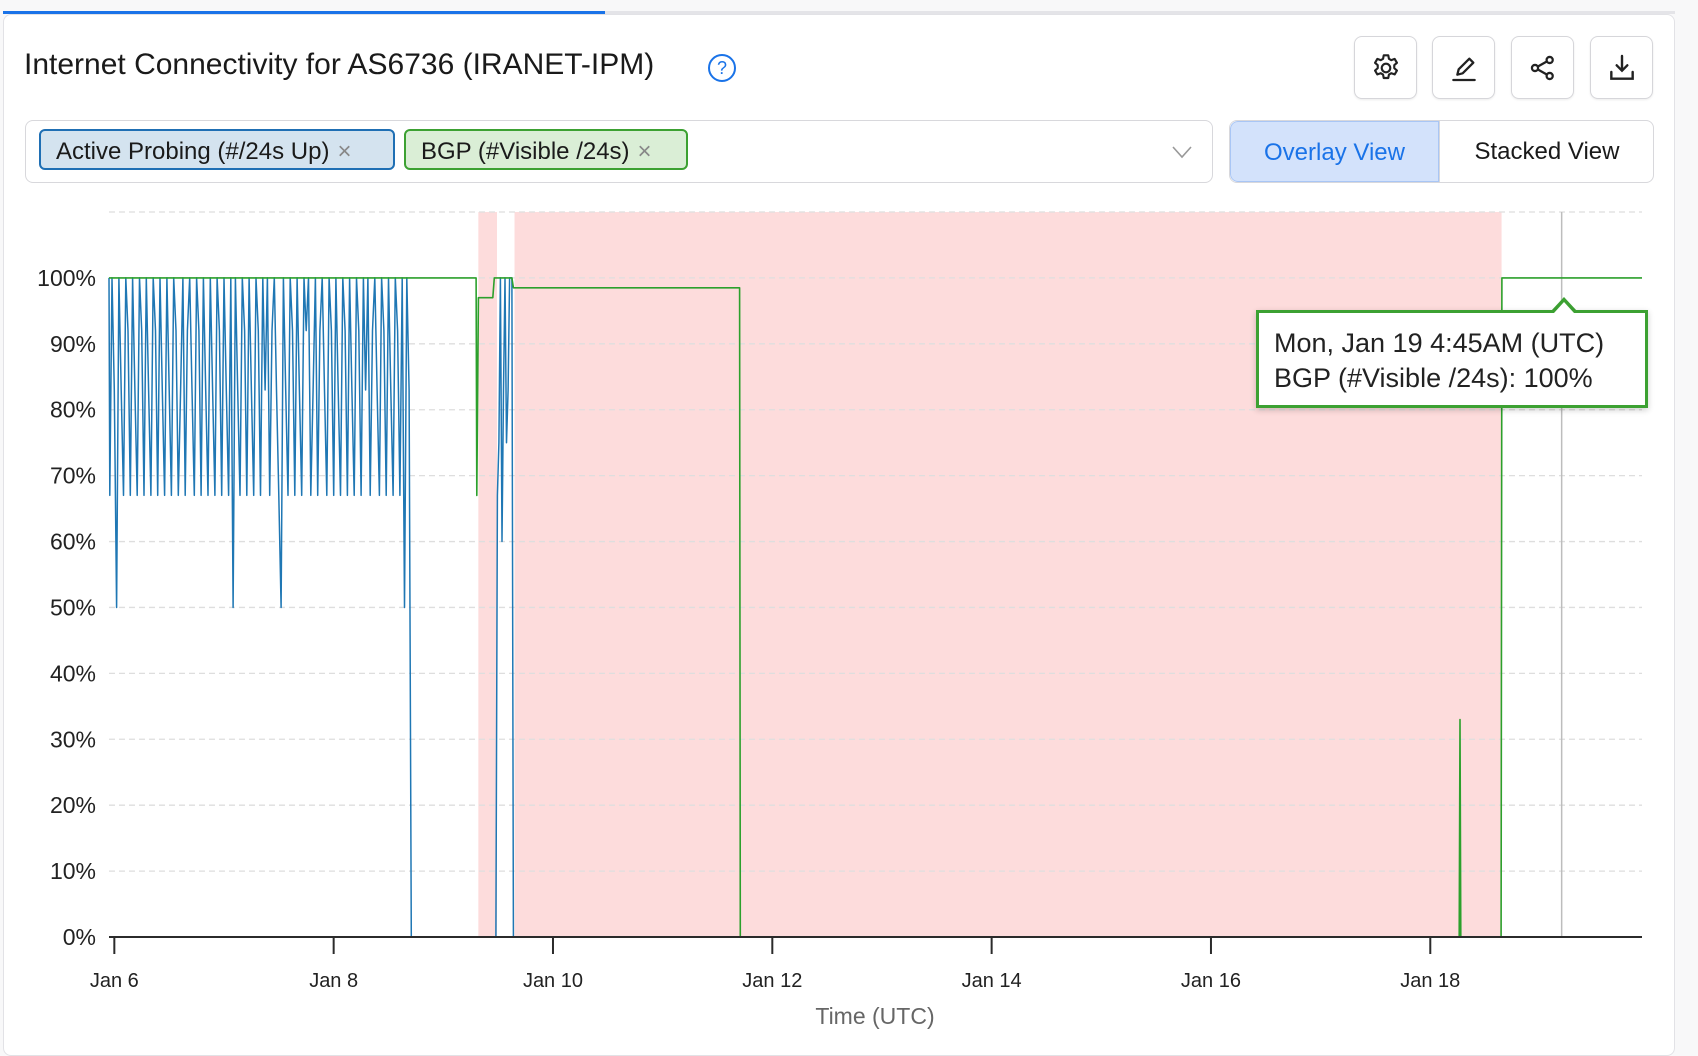  Describe the element at coordinates (304, 12) in the screenshot. I see `loading-progress-fill` at that location.